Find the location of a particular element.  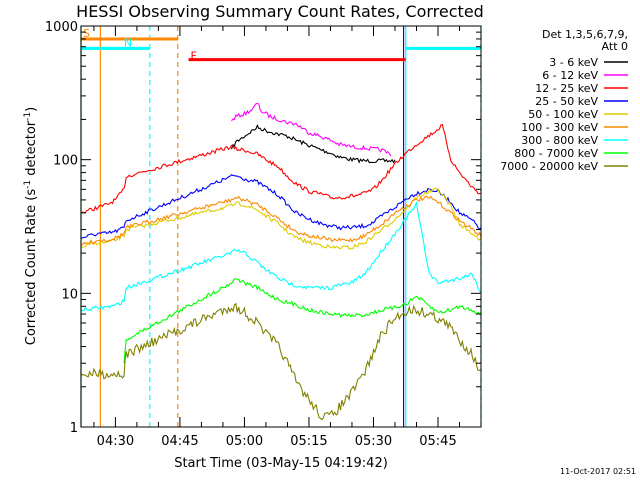

observing-flags: S N F is located at coordinates (281, 45).